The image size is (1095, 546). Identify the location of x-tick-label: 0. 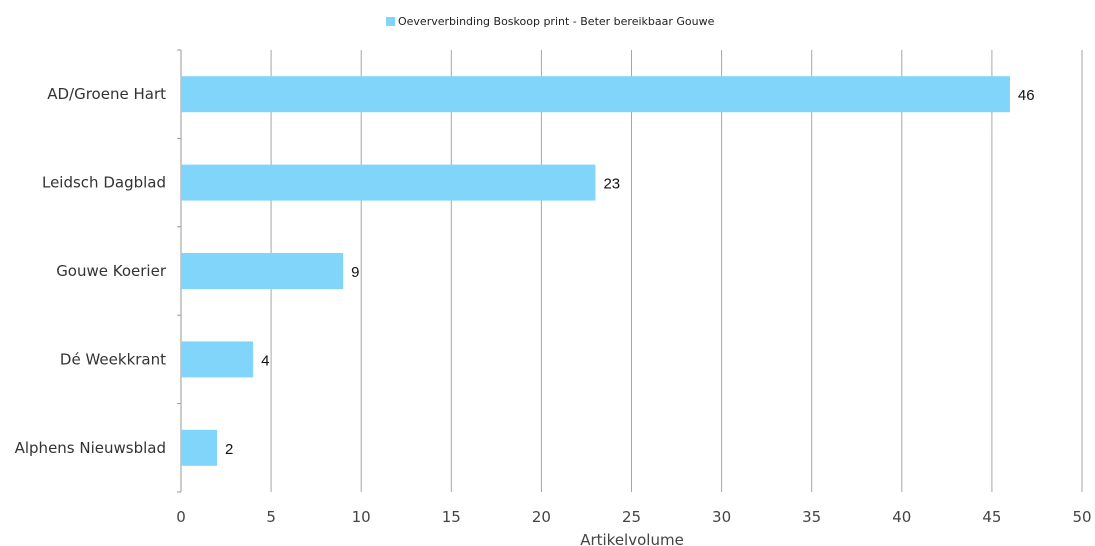
(181, 517).